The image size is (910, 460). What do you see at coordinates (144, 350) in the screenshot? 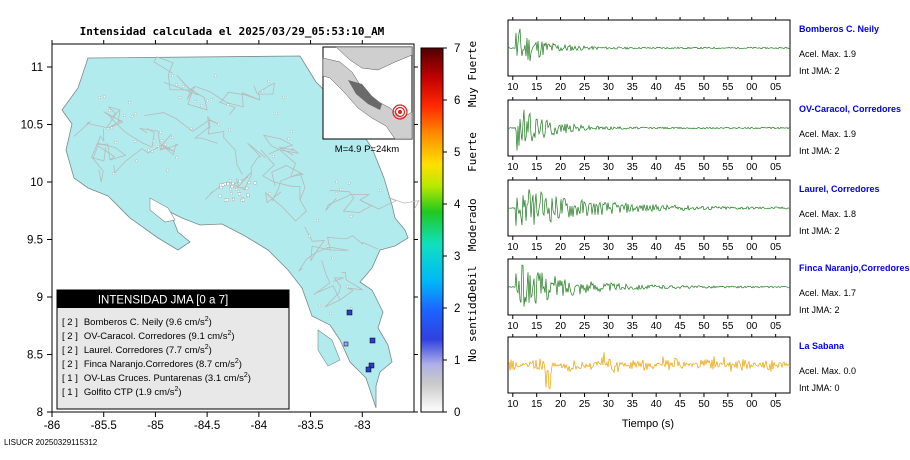
I see `legend-item-text: Laurel. Corredores (7.7 cm/s` at bounding box center [144, 350].